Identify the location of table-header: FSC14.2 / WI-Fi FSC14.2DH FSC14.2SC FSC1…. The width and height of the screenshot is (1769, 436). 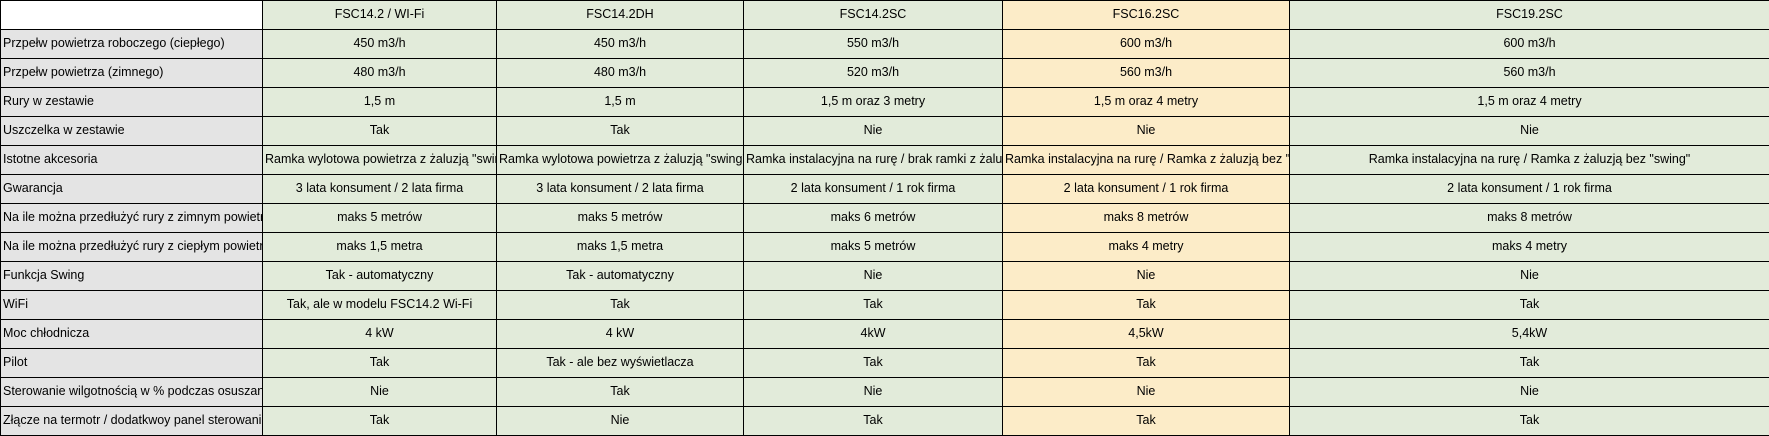
(885, 15).